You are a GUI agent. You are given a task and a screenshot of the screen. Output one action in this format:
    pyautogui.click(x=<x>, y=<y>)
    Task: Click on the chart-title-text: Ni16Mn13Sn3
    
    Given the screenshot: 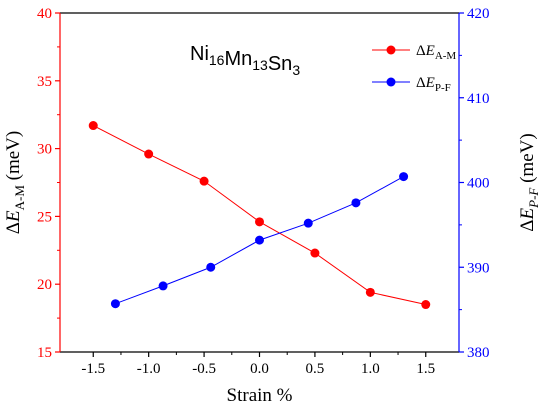 What is the action you would take?
    pyautogui.click(x=245, y=60)
    